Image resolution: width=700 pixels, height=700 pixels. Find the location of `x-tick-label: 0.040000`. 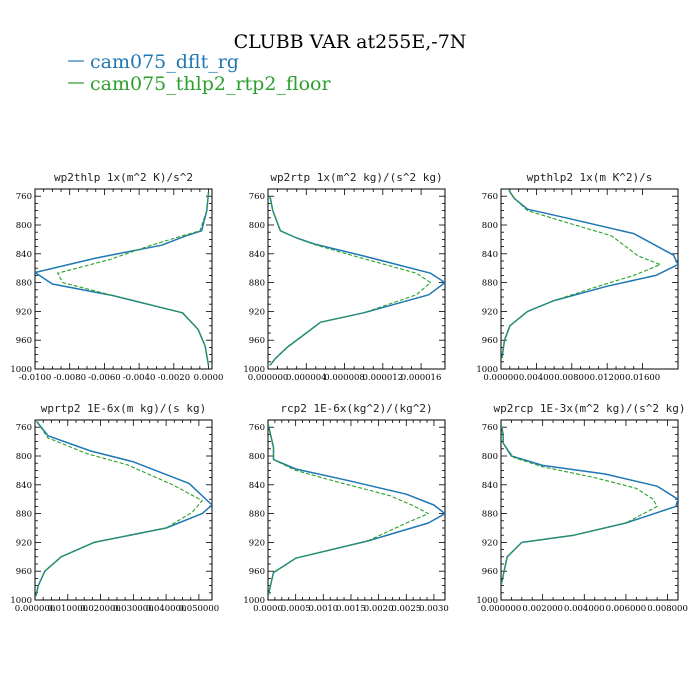

x-tick-label: 0.040000 is located at coordinates (166, 609).